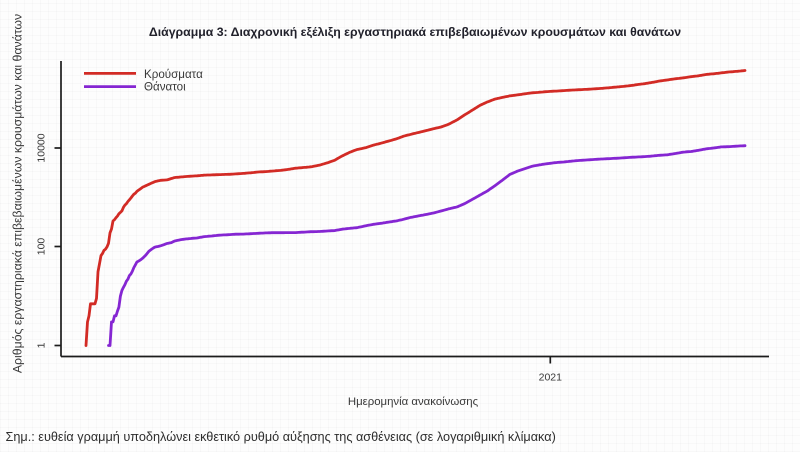 The width and height of the screenshot is (800, 452). Describe the element at coordinates (173, 74) in the screenshot. I see `svg-text: Κρούσματα` at that location.